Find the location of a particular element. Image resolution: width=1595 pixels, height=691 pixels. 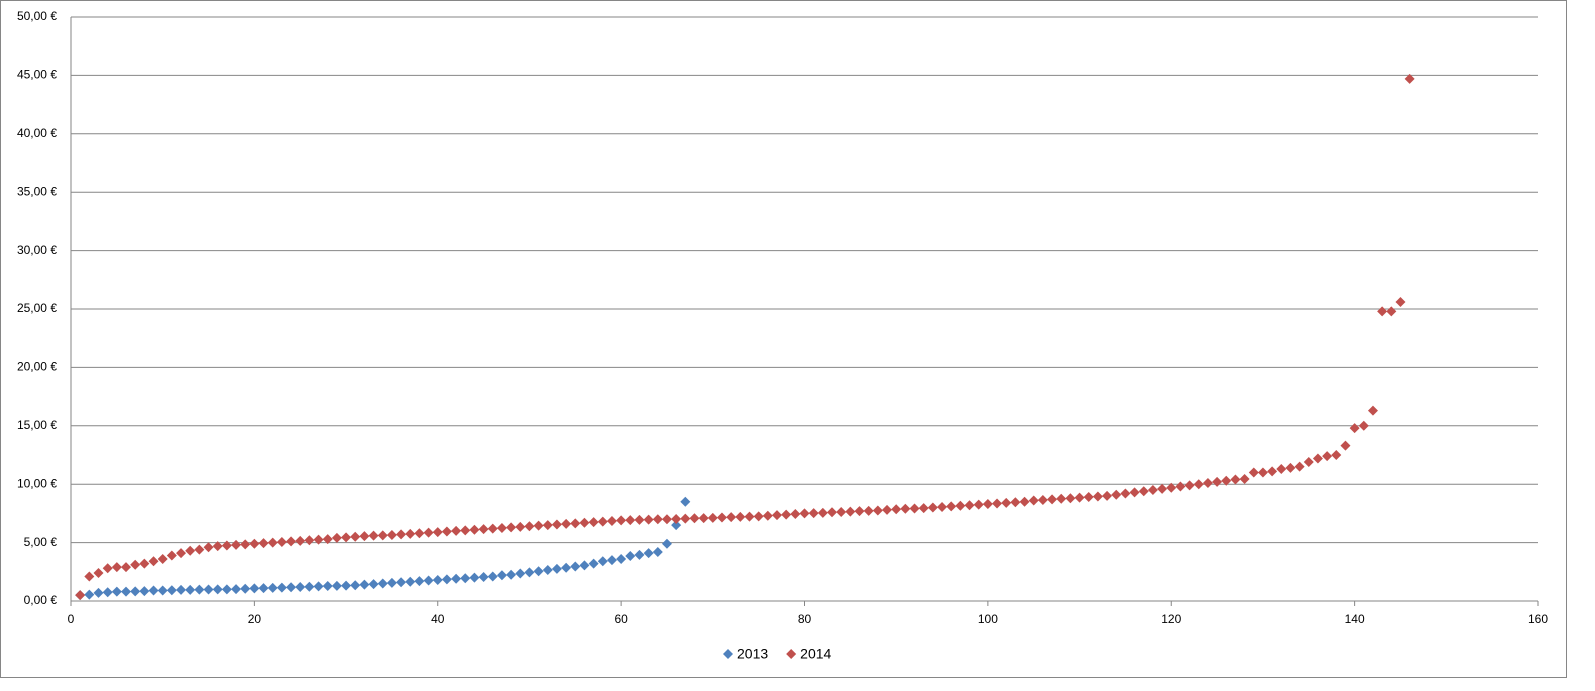

y-tick-label: 40,00 € is located at coordinates (37, 133).